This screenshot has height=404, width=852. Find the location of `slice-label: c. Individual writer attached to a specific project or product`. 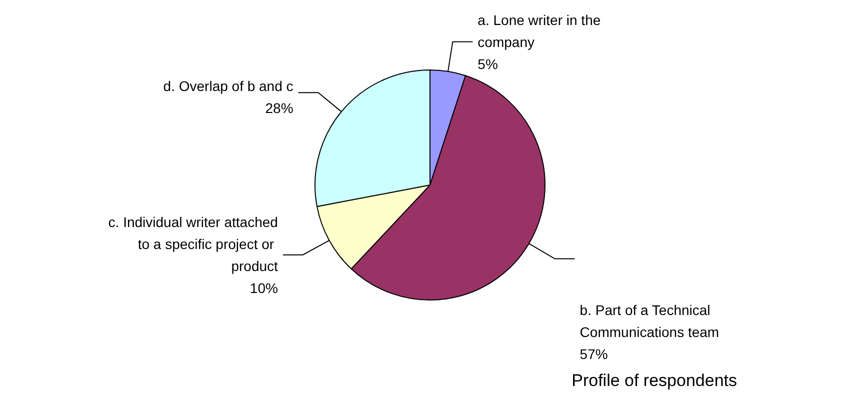

slice-label: c. Individual writer attached to a specific project or product is located at coordinates (193, 244).